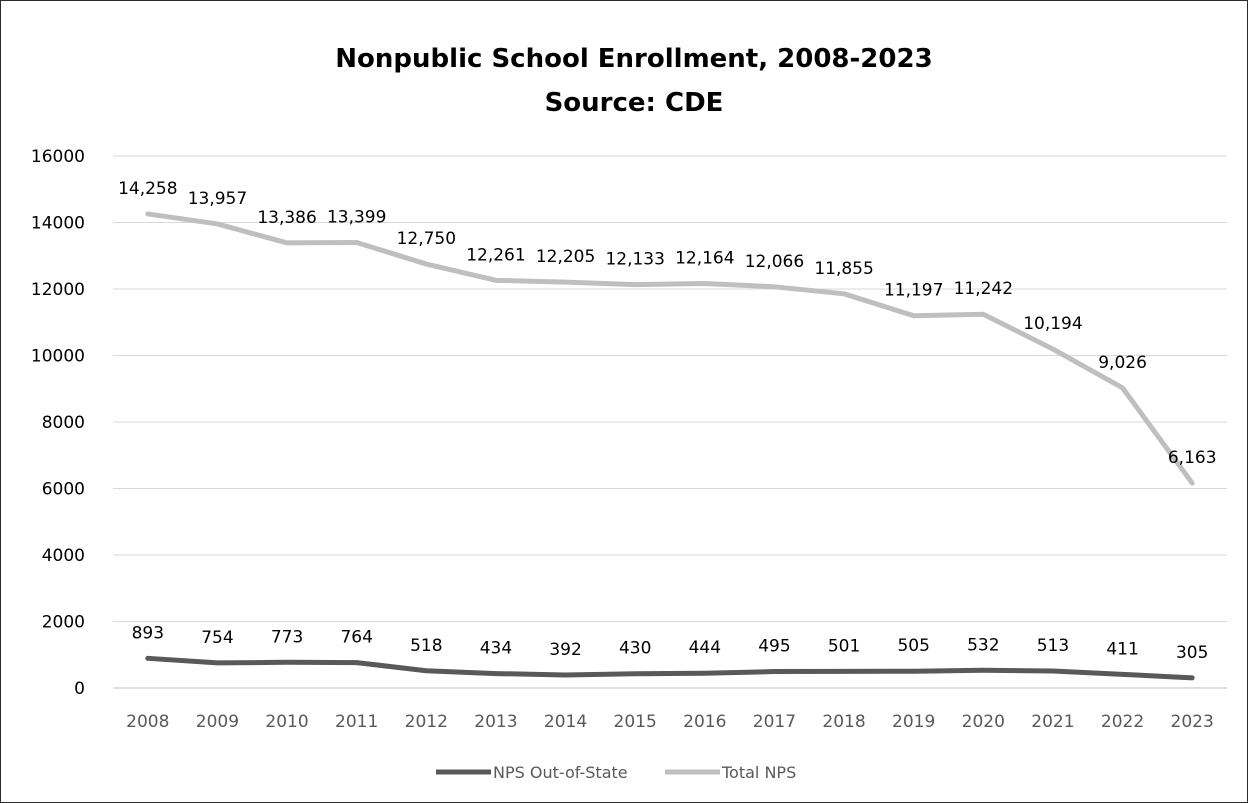 The image size is (1248, 803). Describe the element at coordinates (758, 772) in the screenshot. I see `legend-label: Total NPS` at that location.